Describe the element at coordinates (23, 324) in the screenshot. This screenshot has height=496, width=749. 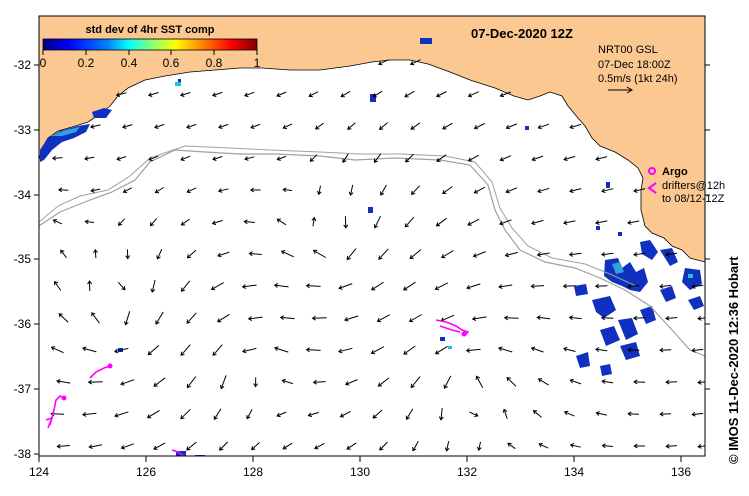
I see `lat-label: -36` at that location.